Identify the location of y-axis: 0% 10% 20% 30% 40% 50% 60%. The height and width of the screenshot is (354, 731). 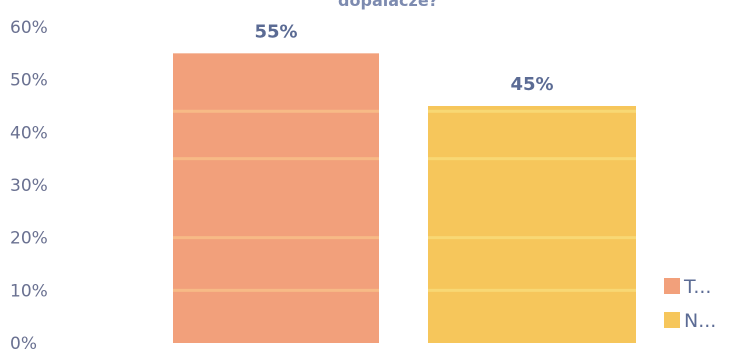
(29, 186).